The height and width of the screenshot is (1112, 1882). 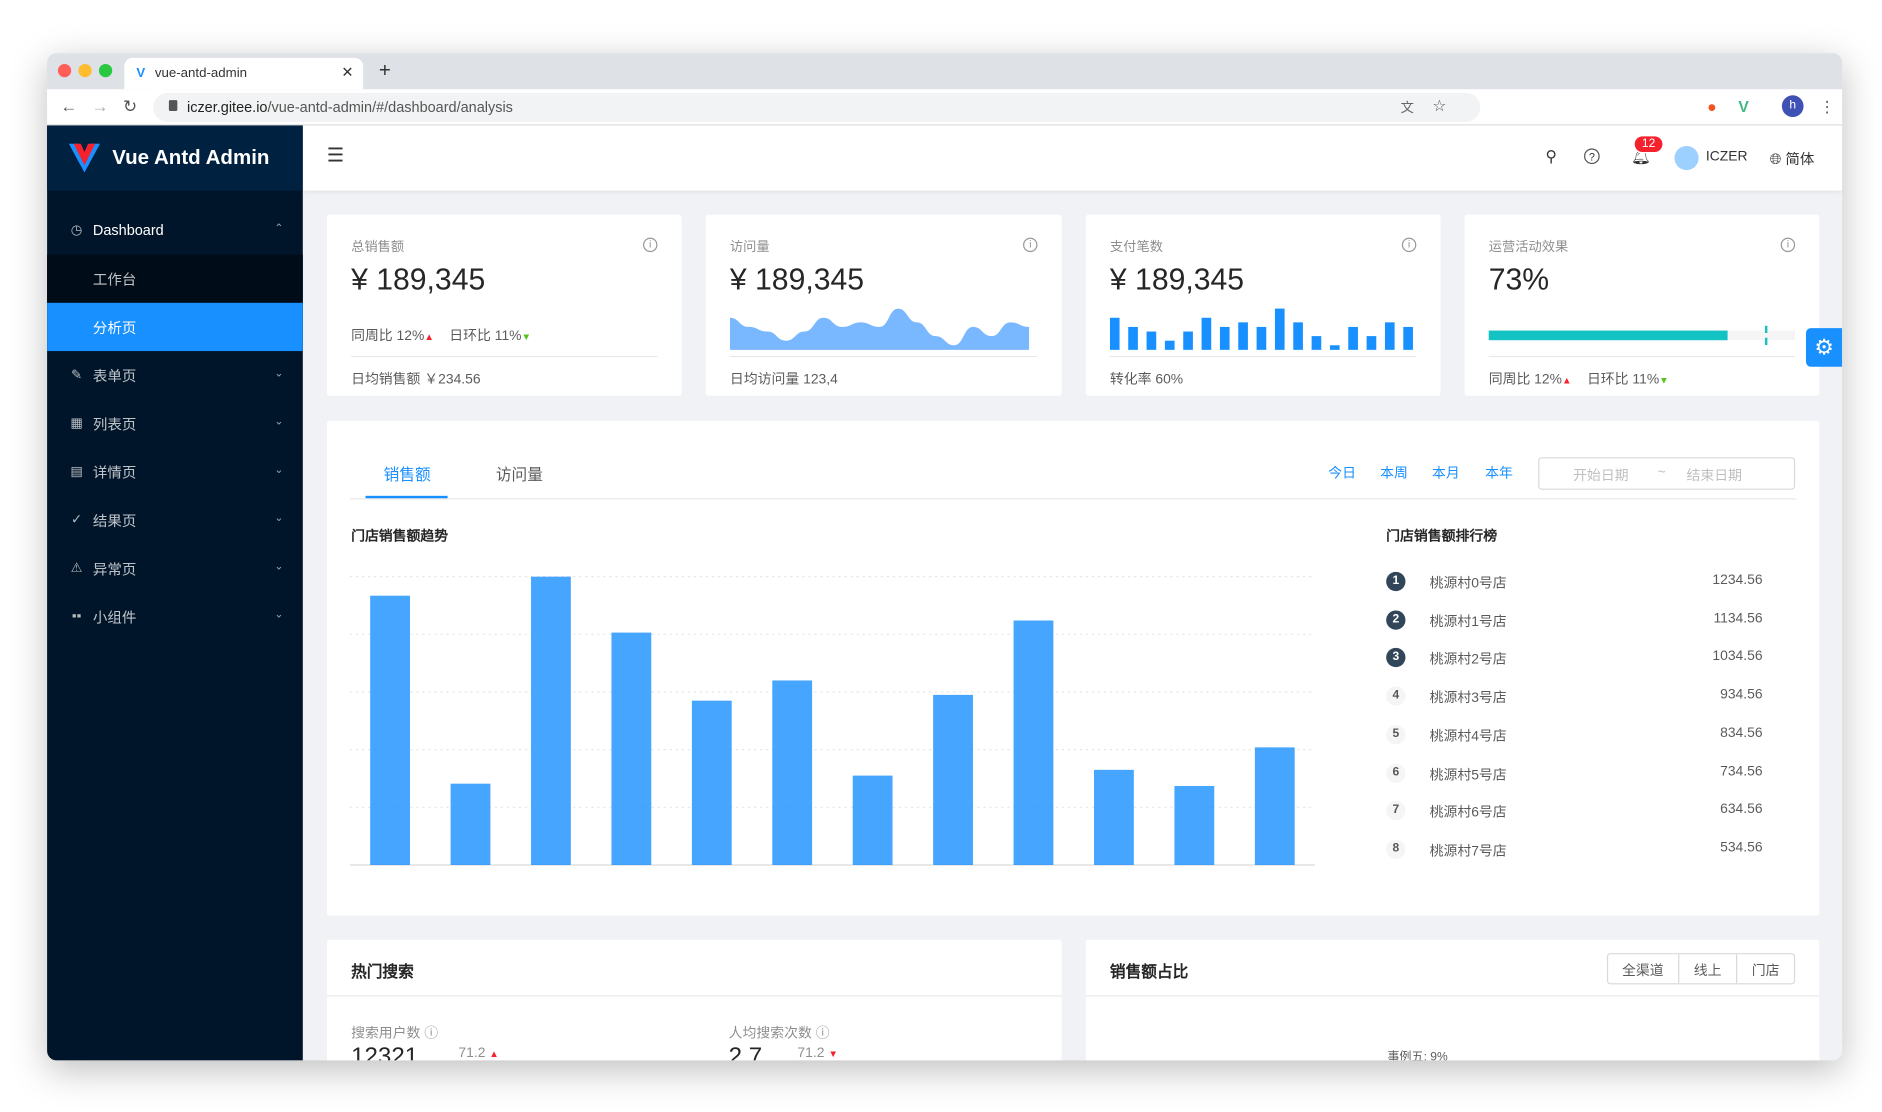 What do you see at coordinates (1551, 156) in the screenshot?
I see `search-icon: ⚲` at bounding box center [1551, 156].